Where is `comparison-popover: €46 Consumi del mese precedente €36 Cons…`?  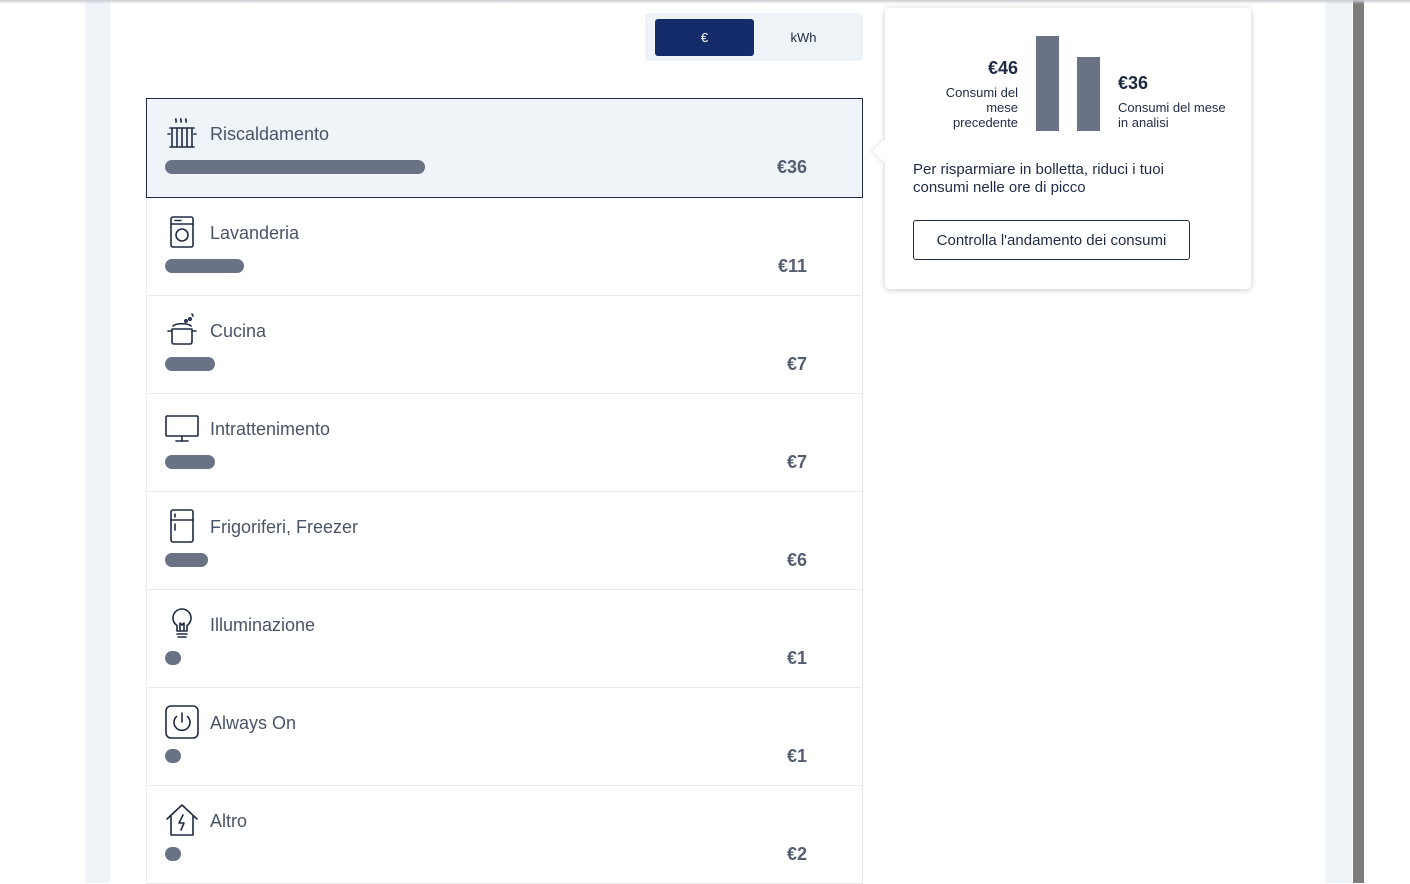 comparison-popover: €46 Consumi del mese precedente €36 Cons… is located at coordinates (1061, 148).